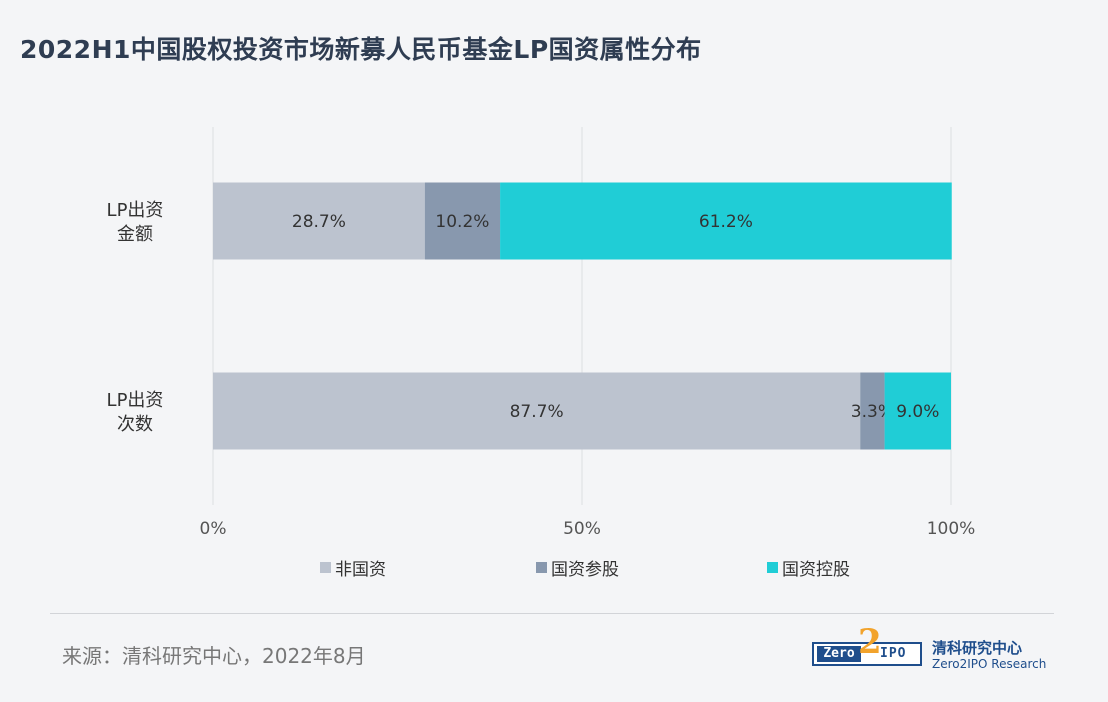  What do you see at coordinates (893, 653) in the screenshot?
I see `logo-ipo-text: IPO` at bounding box center [893, 653].